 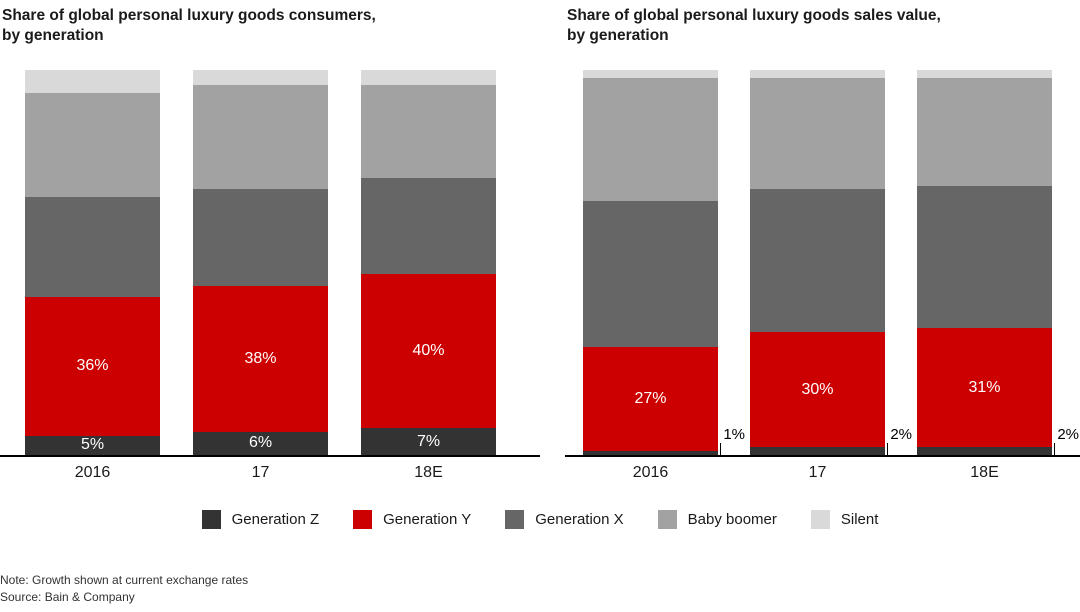 What do you see at coordinates (363, 519) in the screenshot?
I see `legend-swatch-generation-y` at bounding box center [363, 519].